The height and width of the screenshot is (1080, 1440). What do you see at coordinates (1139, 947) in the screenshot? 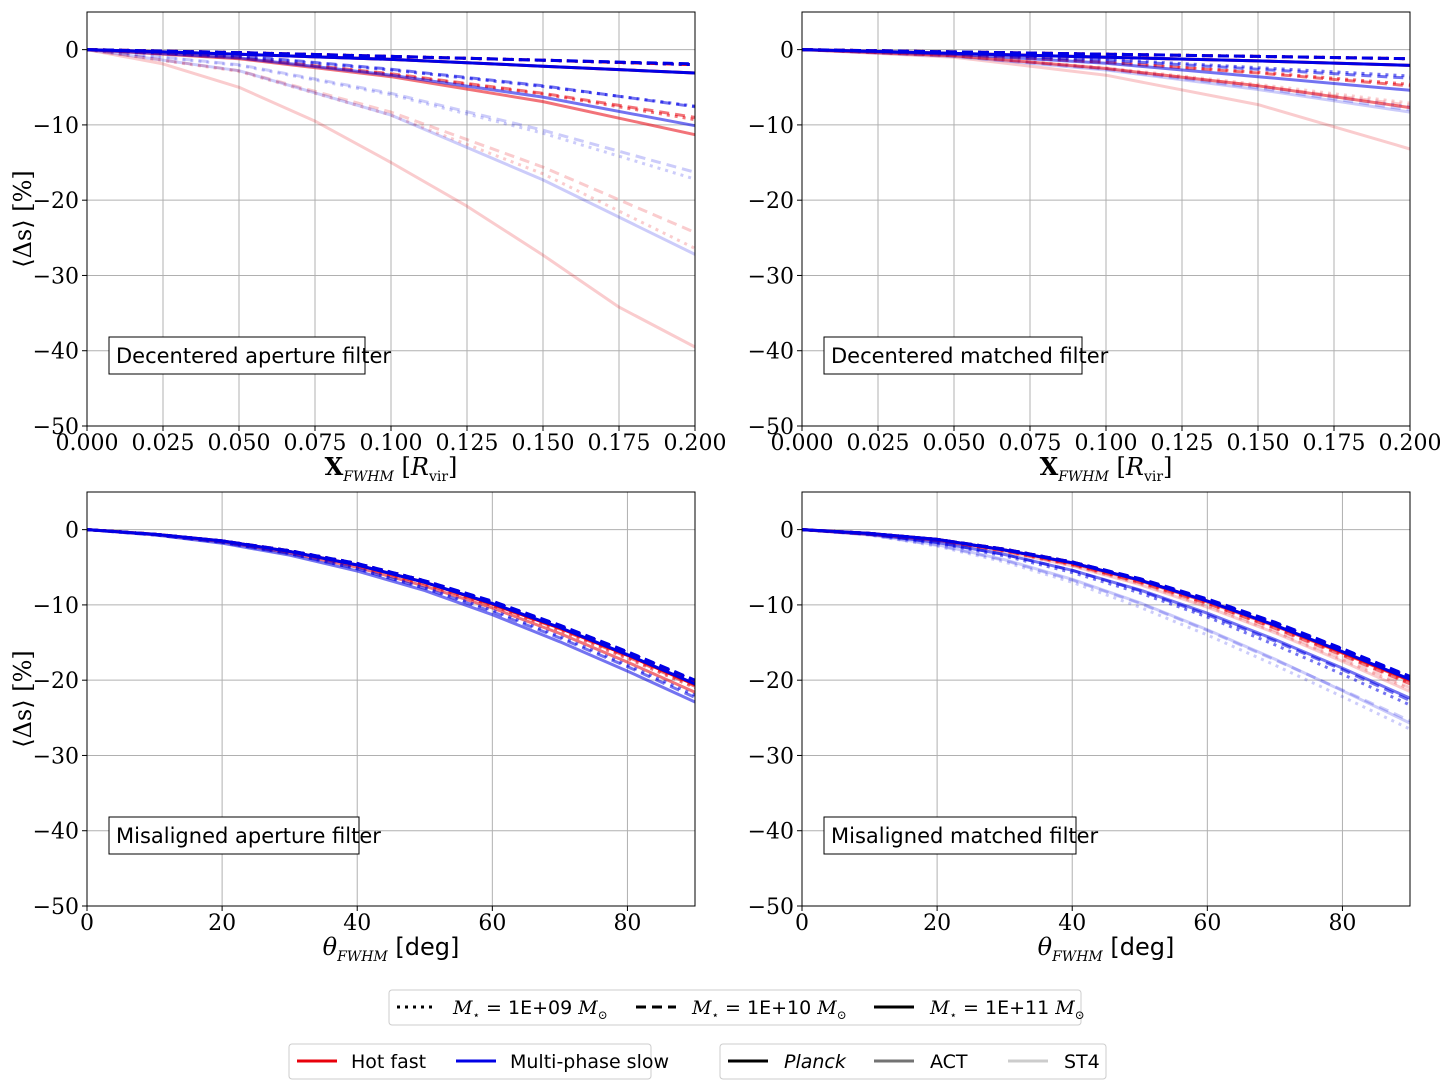
I see `x-axis-label-unit: [deg]` at bounding box center [1139, 947].